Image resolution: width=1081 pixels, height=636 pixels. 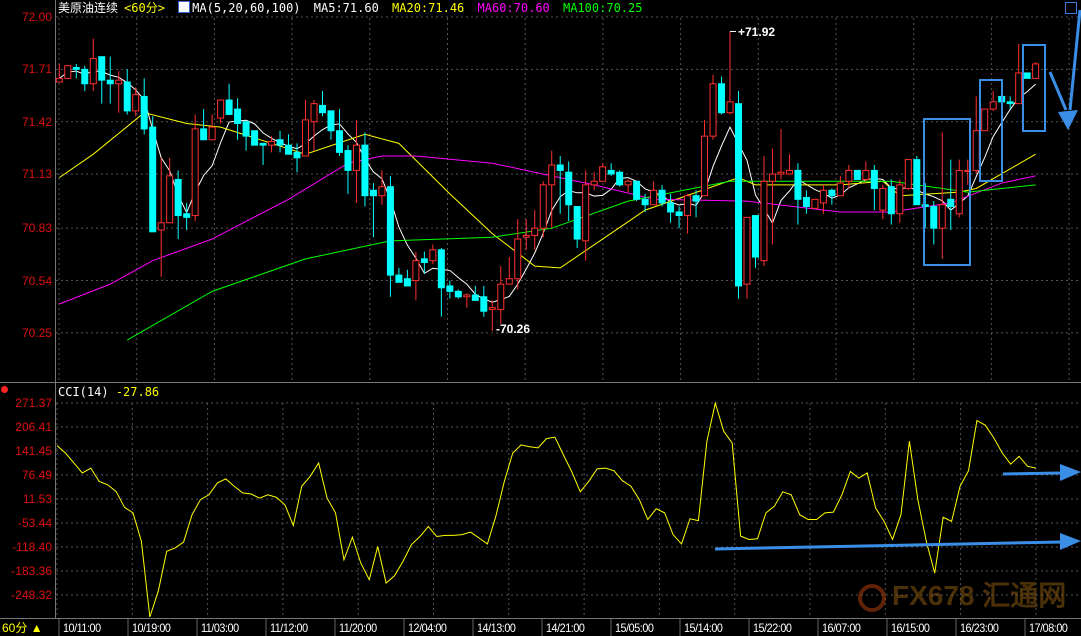 What do you see at coordinates (37, 499) in the screenshot?
I see `cci-tick: 11.53` at bounding box center [37, 499].